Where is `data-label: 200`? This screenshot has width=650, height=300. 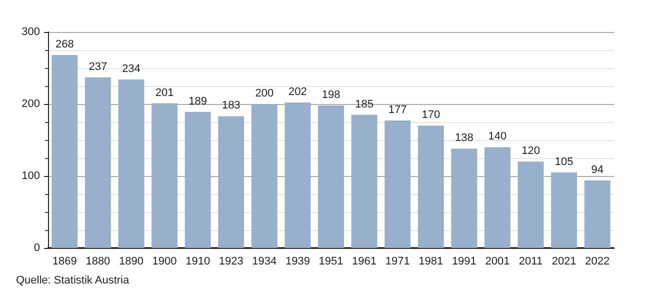 data-label: 200 is located at coordinates (264, 94).